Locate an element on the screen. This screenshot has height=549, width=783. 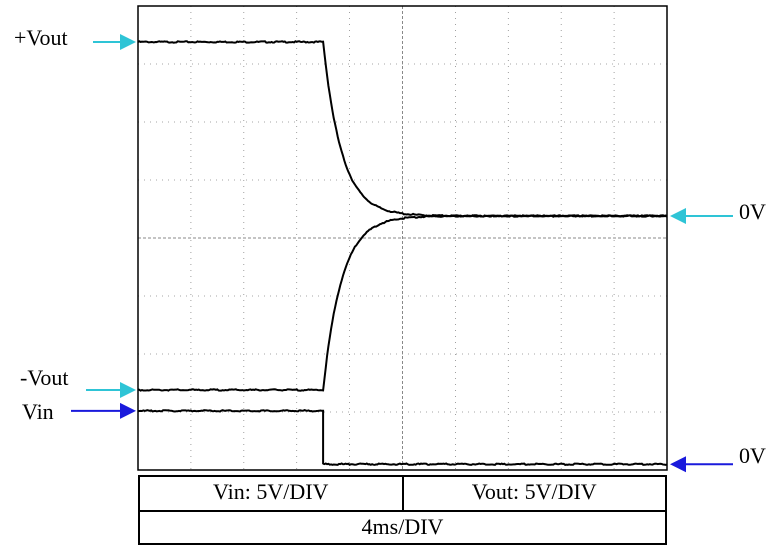
arrow-vout-neg-head is located at coordinates (128, 389).